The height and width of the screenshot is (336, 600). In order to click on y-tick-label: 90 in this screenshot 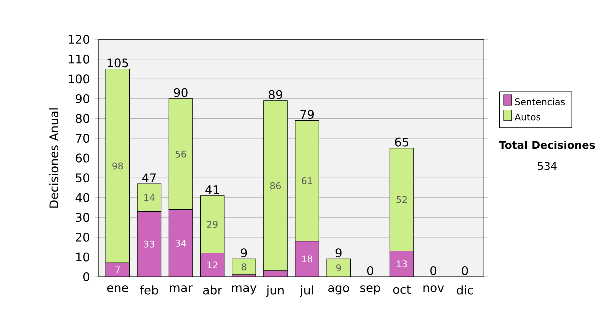, I will do `click(83, 99)`.